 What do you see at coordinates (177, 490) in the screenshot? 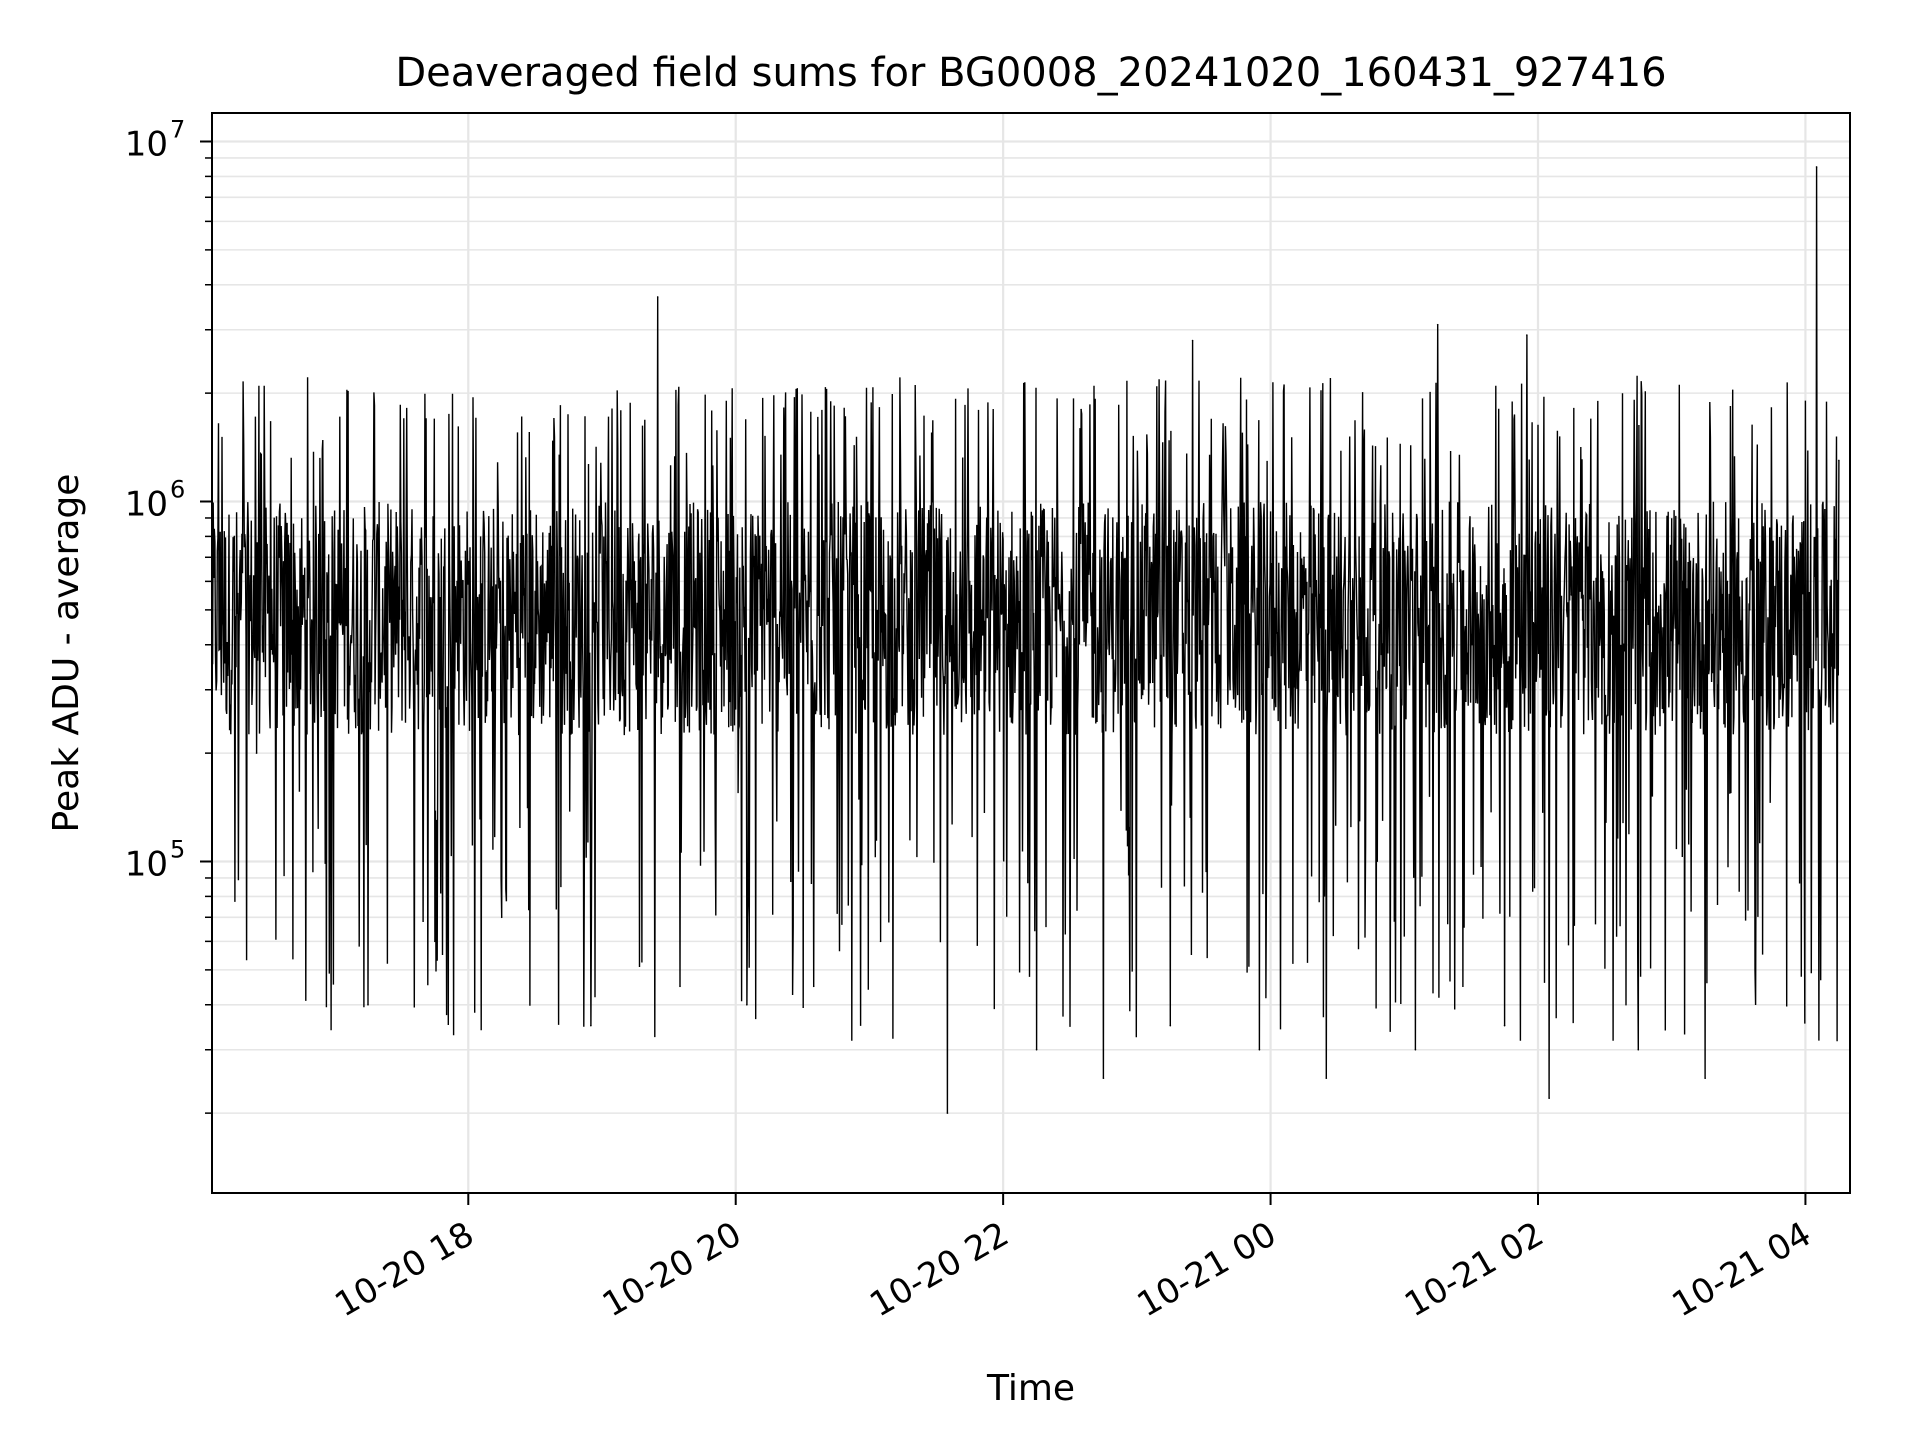
I see `y-tick-exponent: 6` at bounding box center [177, 490].